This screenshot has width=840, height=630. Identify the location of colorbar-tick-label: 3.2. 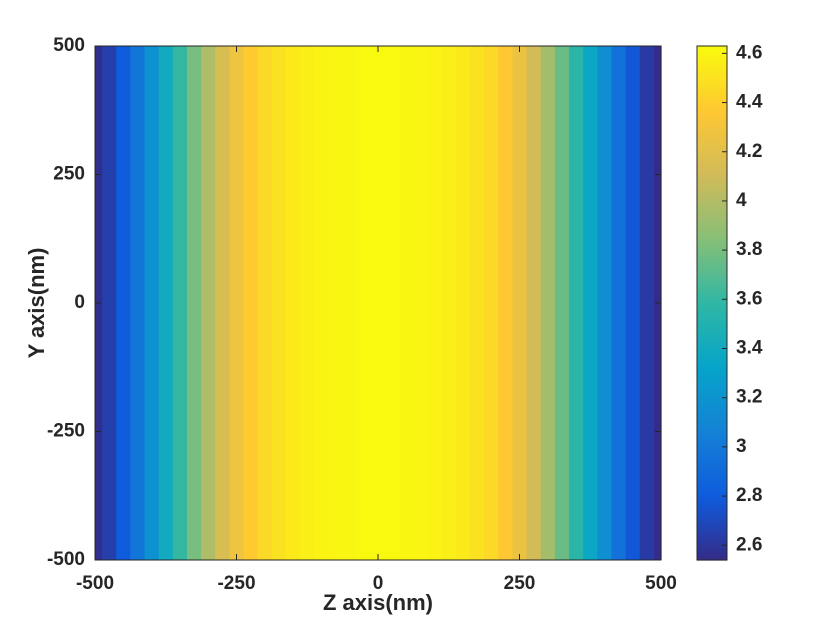
(749, 397).